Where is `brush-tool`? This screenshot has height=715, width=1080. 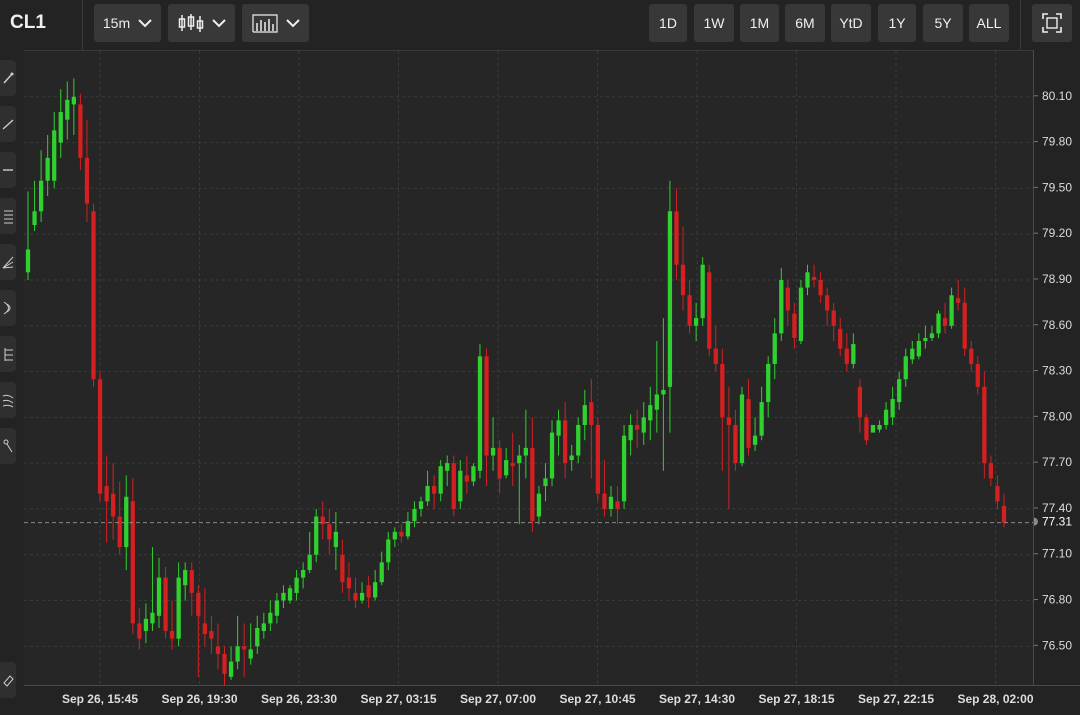
brush-tool is located at coordinates (8, 446).